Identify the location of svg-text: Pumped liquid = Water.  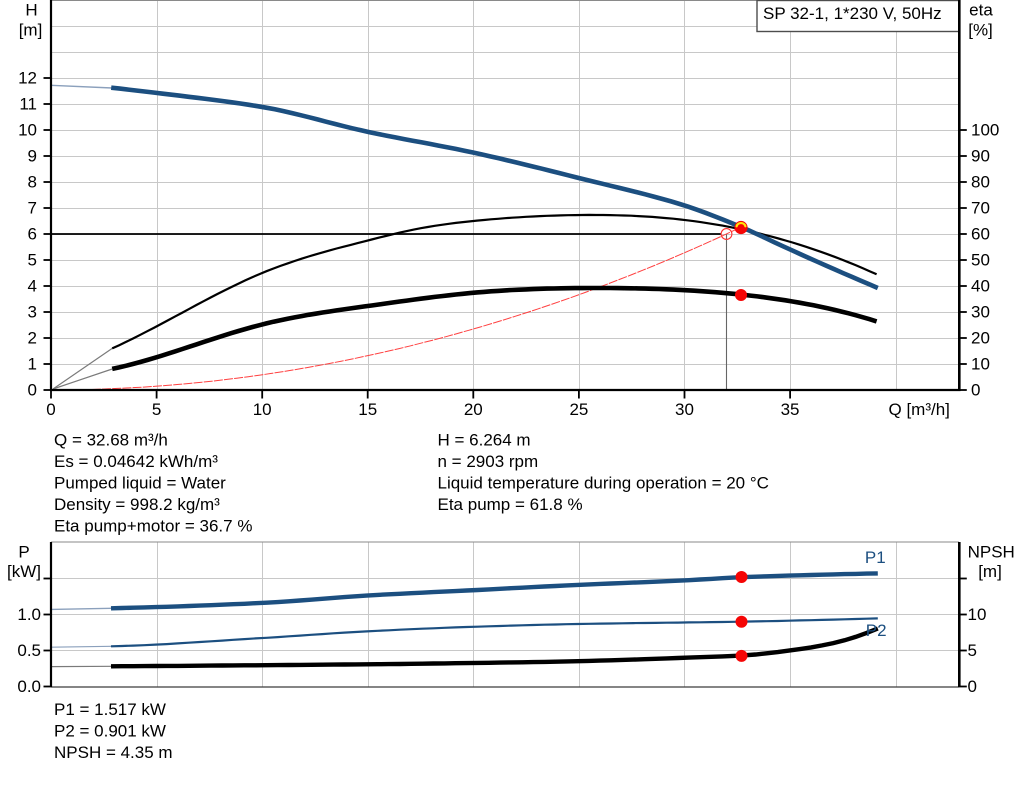
(140, 482).